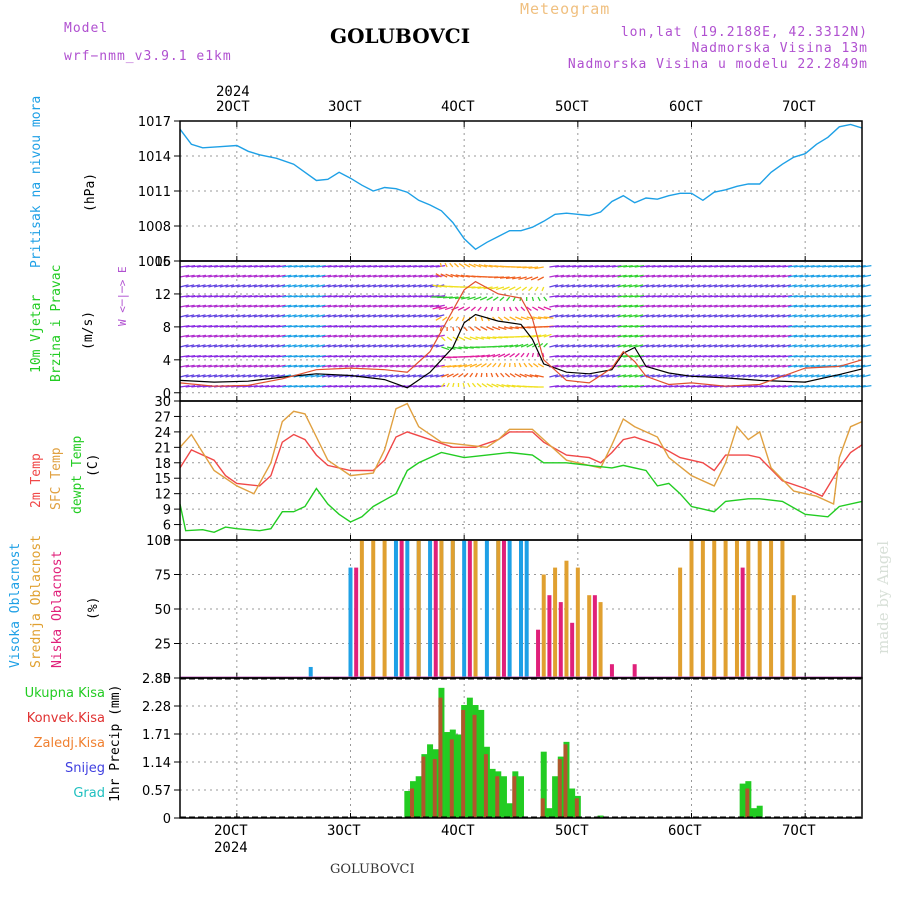  What do you see at coordinates (158, 541) in the screenshot?
I see `y-tick-label: 100` at bounding box center [158, 541].